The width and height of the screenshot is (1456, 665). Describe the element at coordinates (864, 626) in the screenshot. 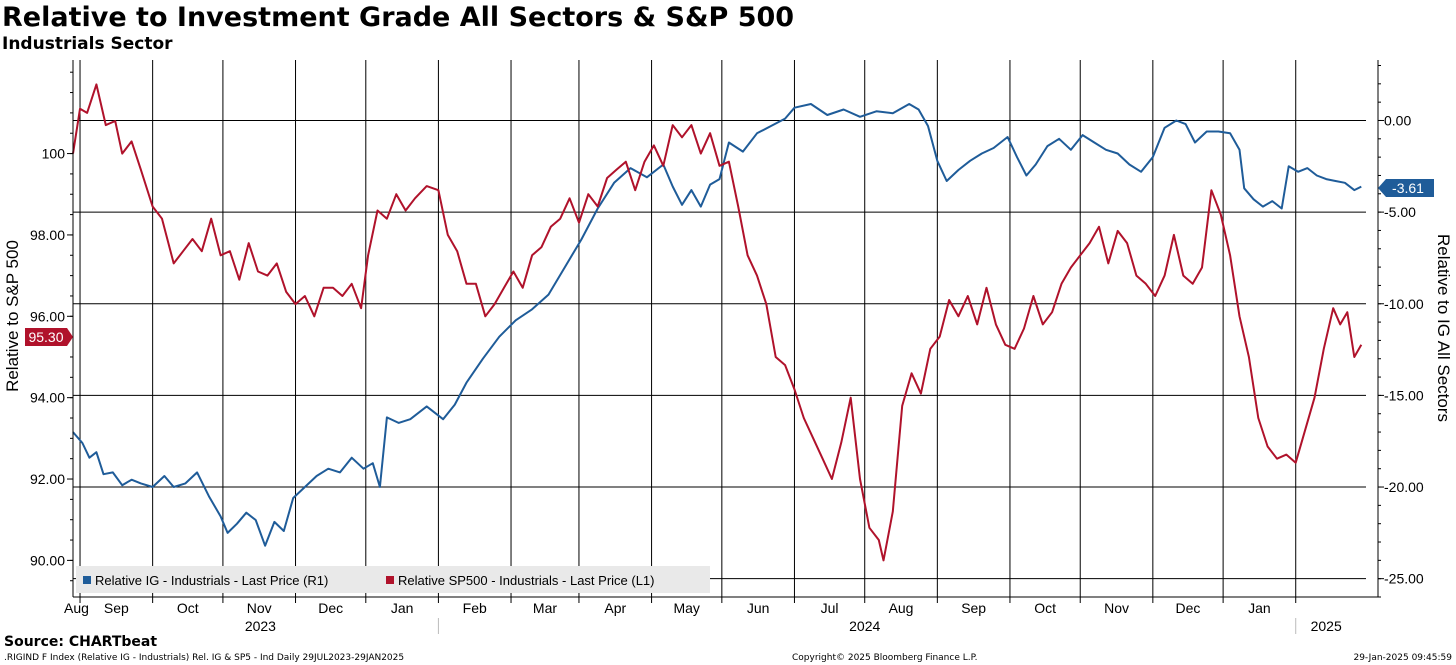

I see `x-year-label: 2024` at that location.